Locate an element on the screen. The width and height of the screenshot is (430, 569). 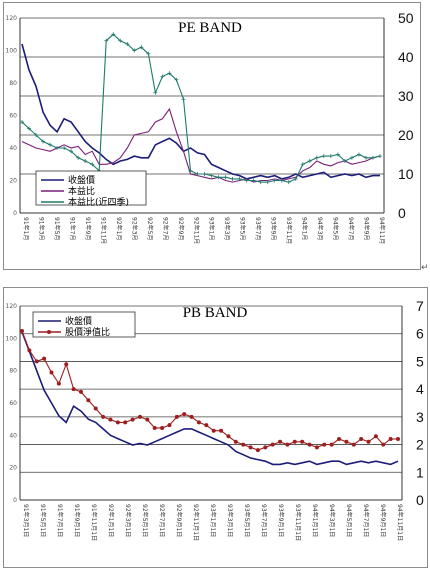
x-tick-label: 93年3月1日 is located at coordinates (230, 520).